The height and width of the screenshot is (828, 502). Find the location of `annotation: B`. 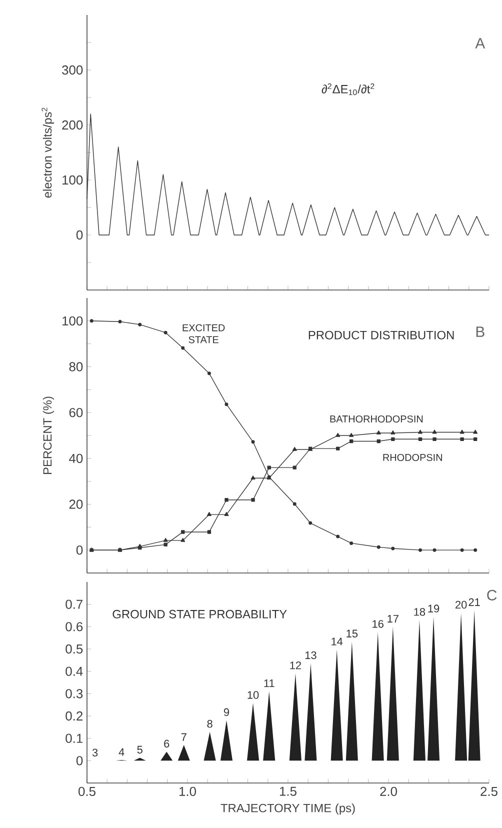

annotation: B is located at coordinates (480, 331).